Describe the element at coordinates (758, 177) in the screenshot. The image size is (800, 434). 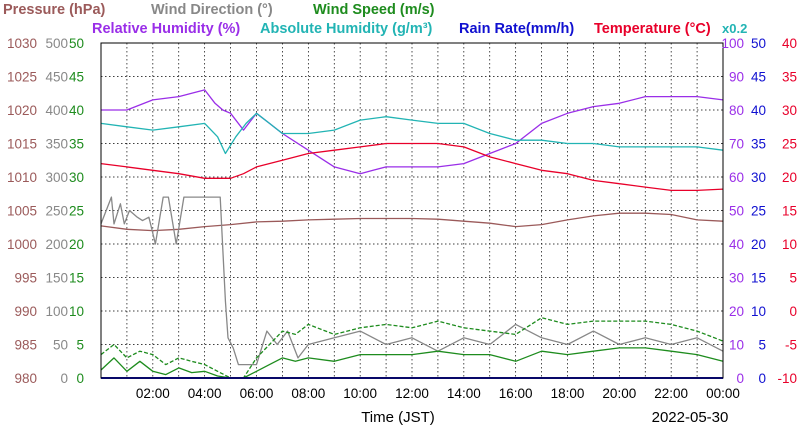
I see `y-tick-rain-rate: 30` at that location.